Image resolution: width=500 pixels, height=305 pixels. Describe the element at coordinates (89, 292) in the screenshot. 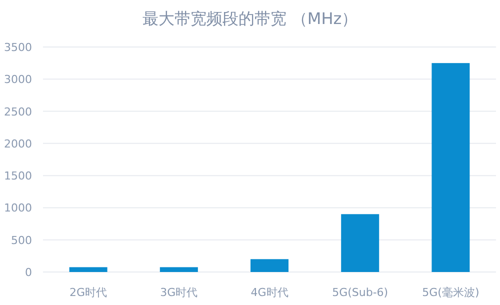

I see `x-tick-label: 2G时代` at that location.